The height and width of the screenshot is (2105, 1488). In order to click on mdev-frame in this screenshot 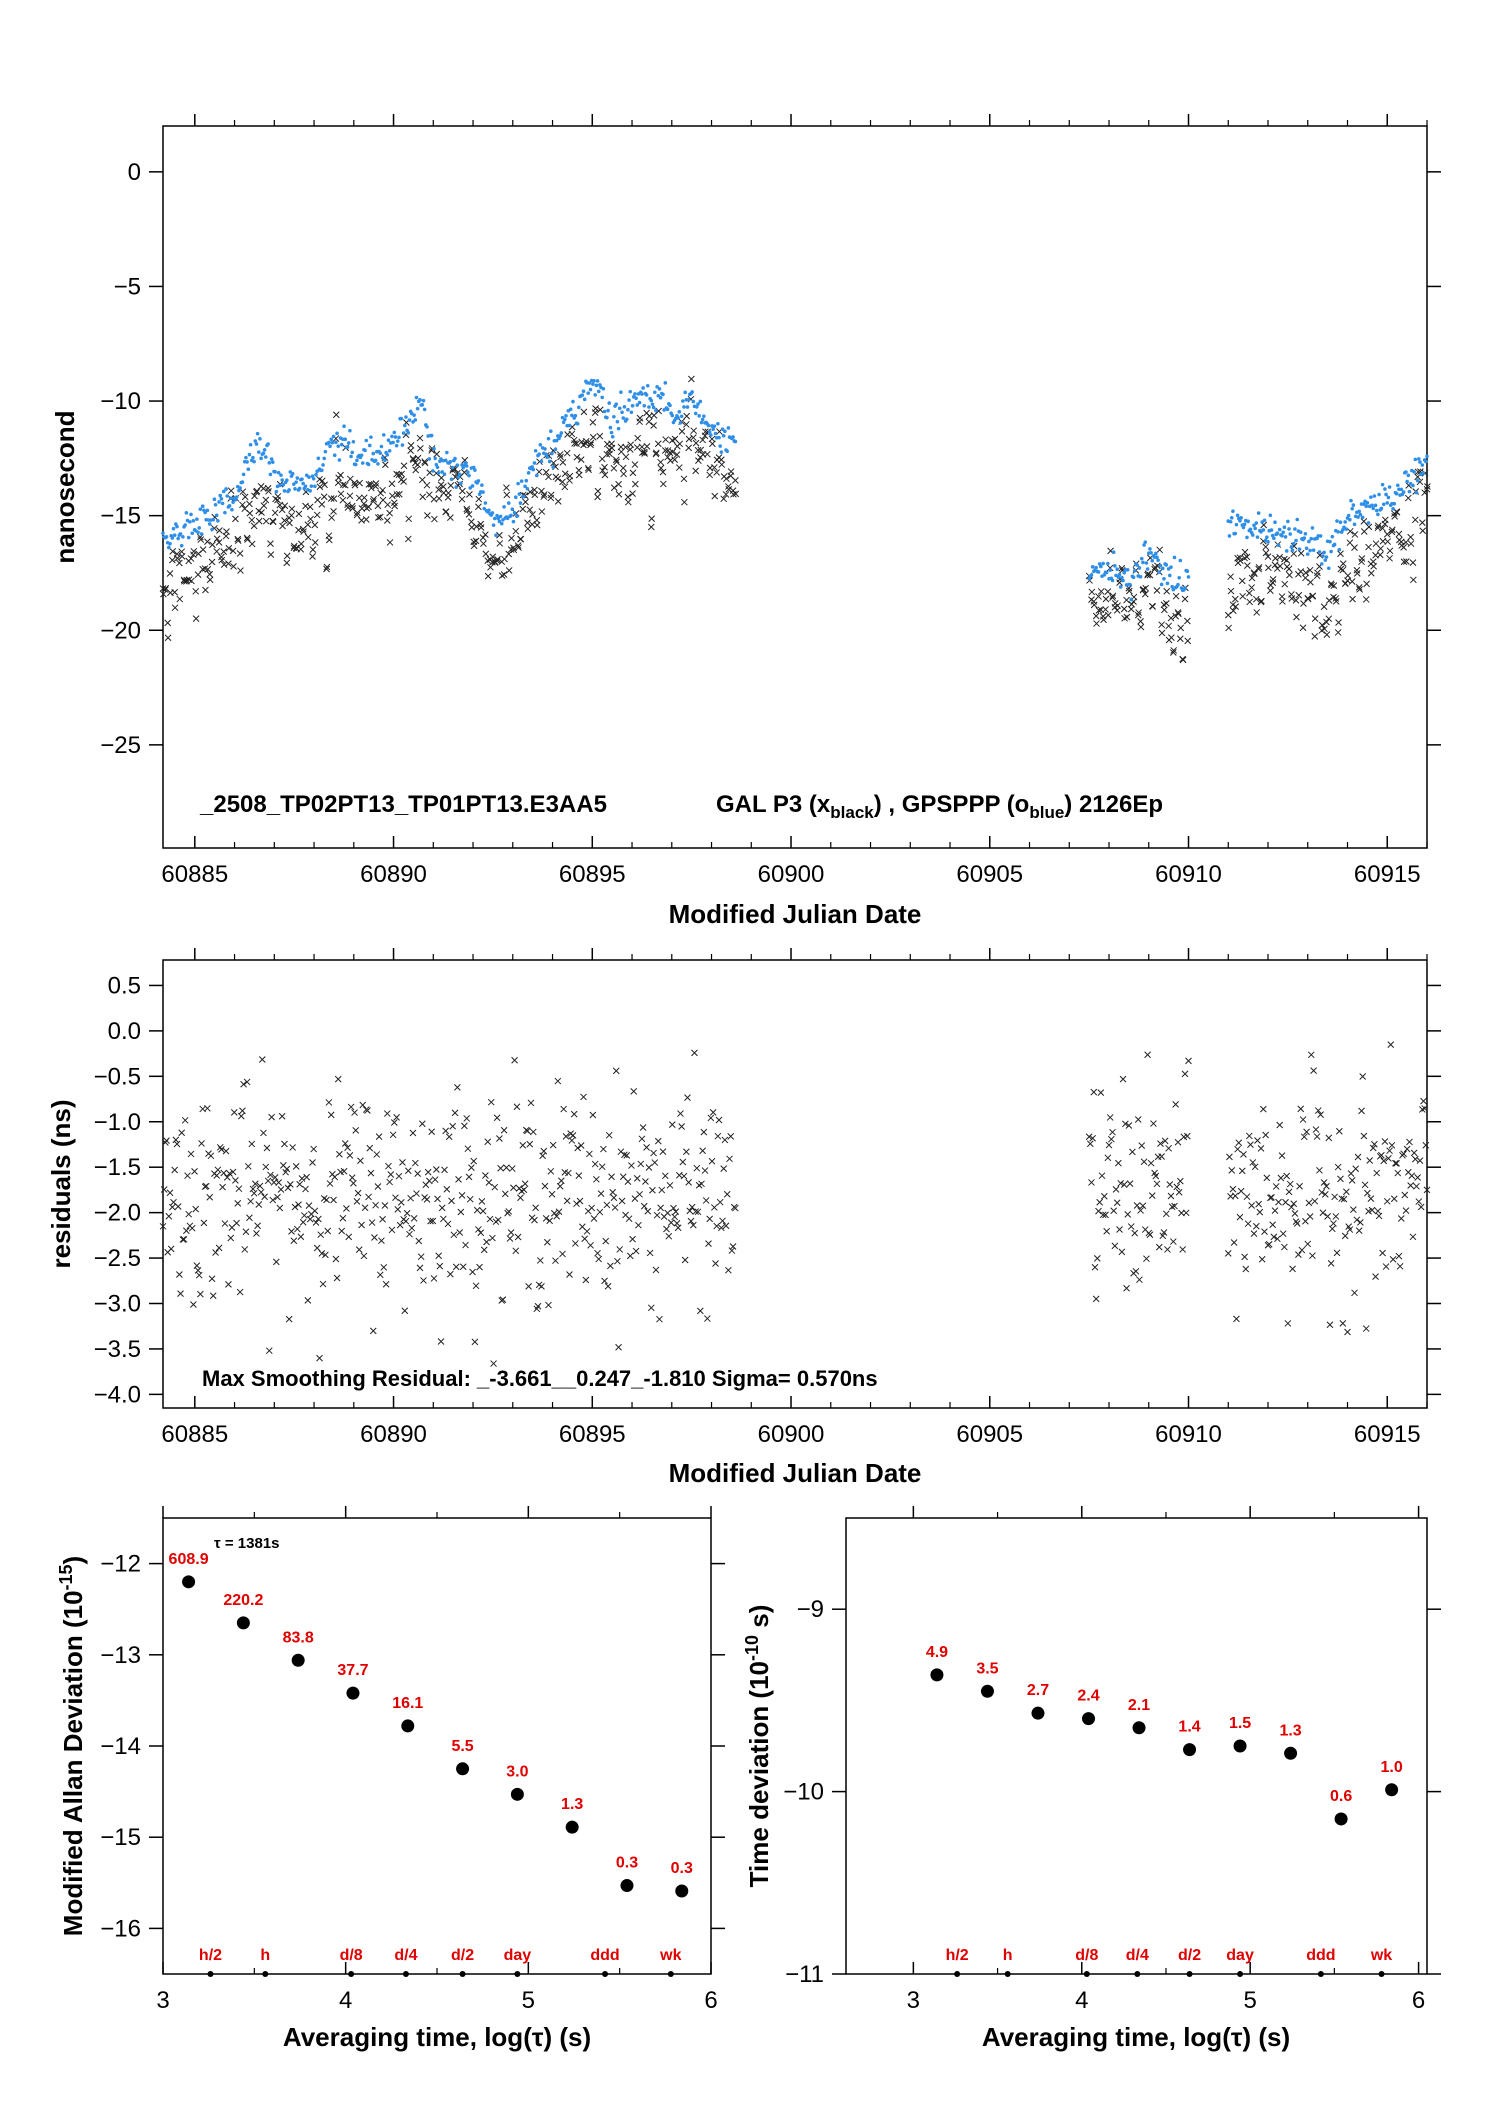, I will do `click(437, 1746)`.